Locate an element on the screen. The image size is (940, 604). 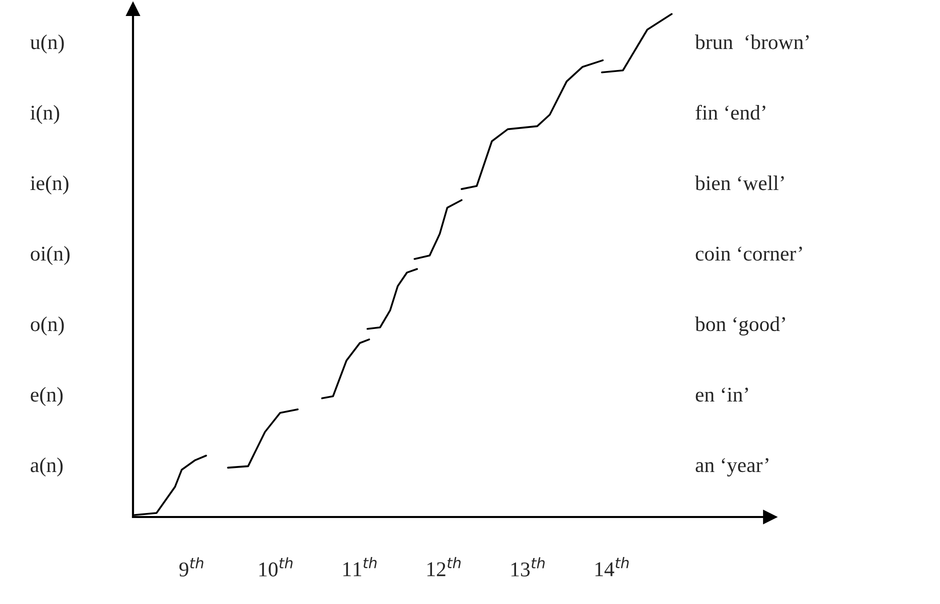
annotation: coin ‘corner’ is located at coordinates (749, 253).